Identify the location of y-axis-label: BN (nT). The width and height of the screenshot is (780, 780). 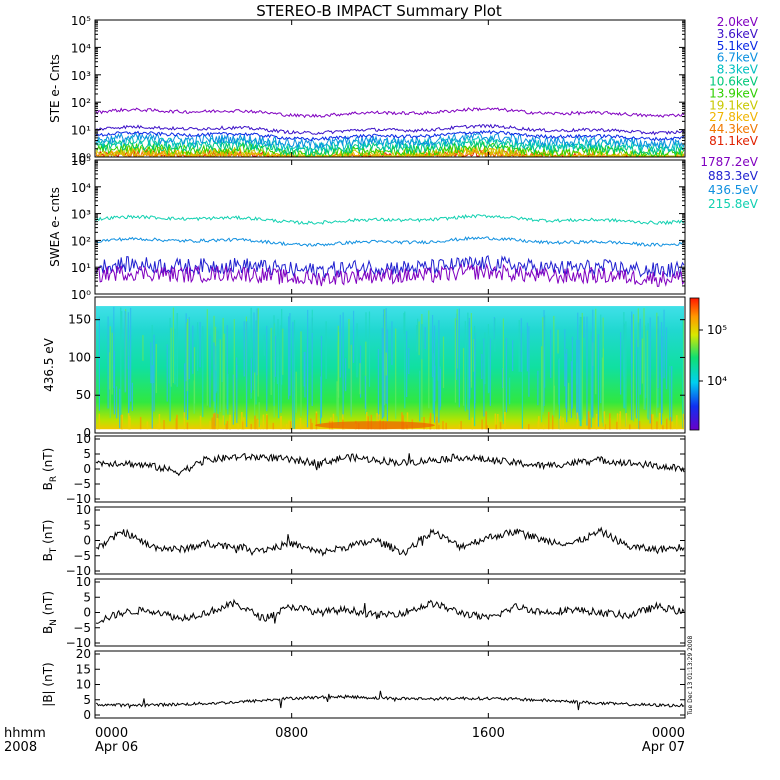
(50, 612).